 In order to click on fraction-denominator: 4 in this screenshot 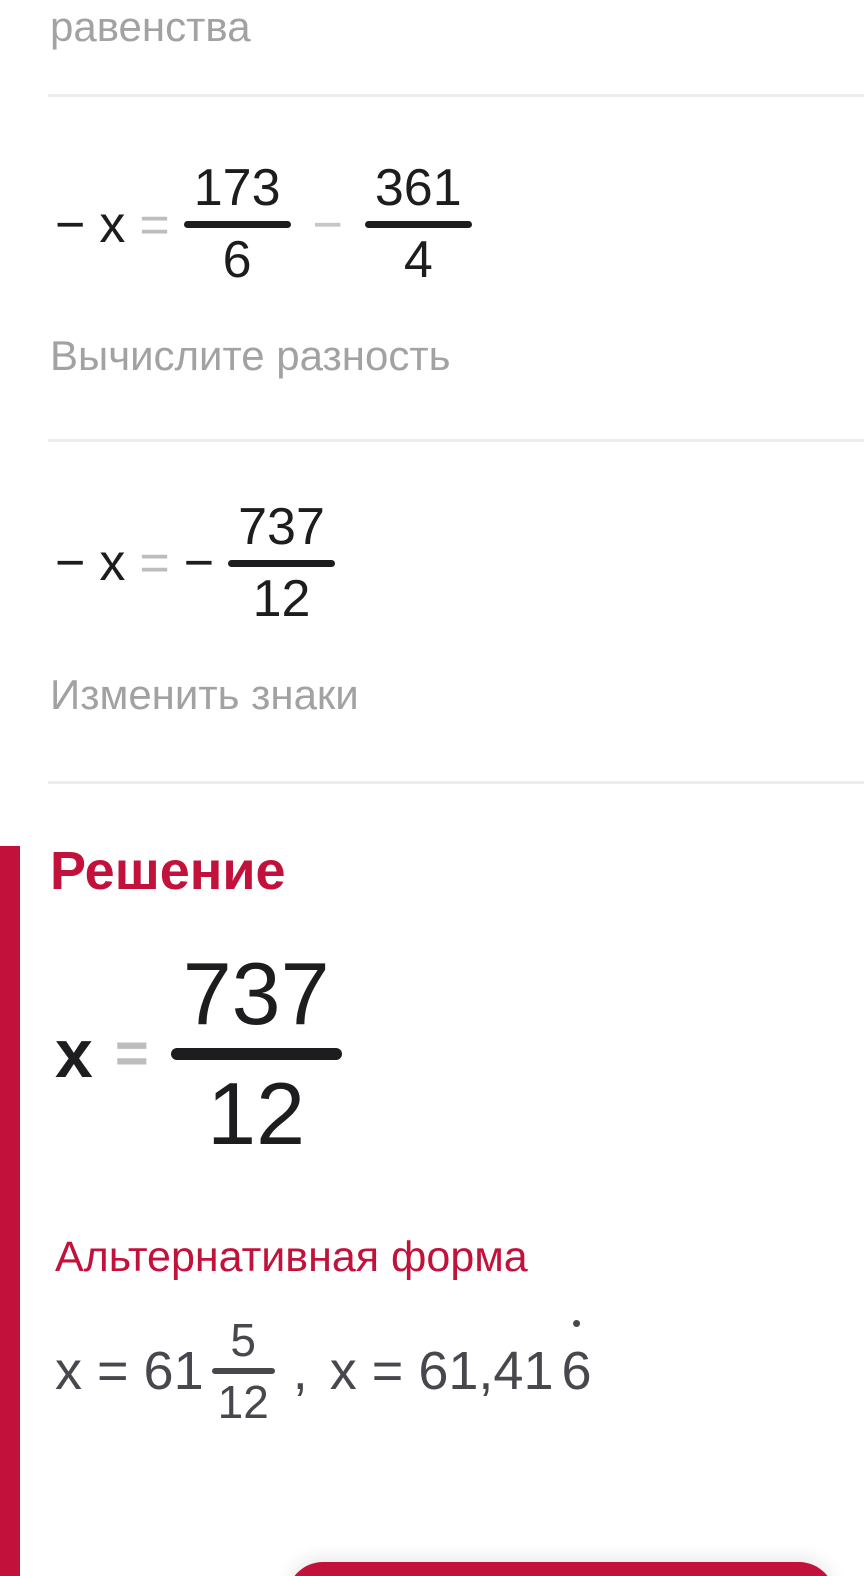, I will do `click(418, 260)`.